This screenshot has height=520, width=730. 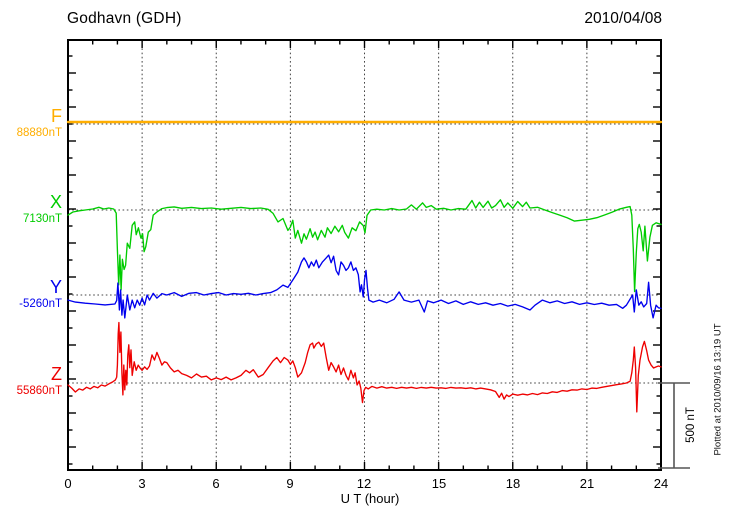 What do you see at coordinates (55, 287) in the screenshot?
I see `series-letter-y: Y` at bounding box center [55, 287].